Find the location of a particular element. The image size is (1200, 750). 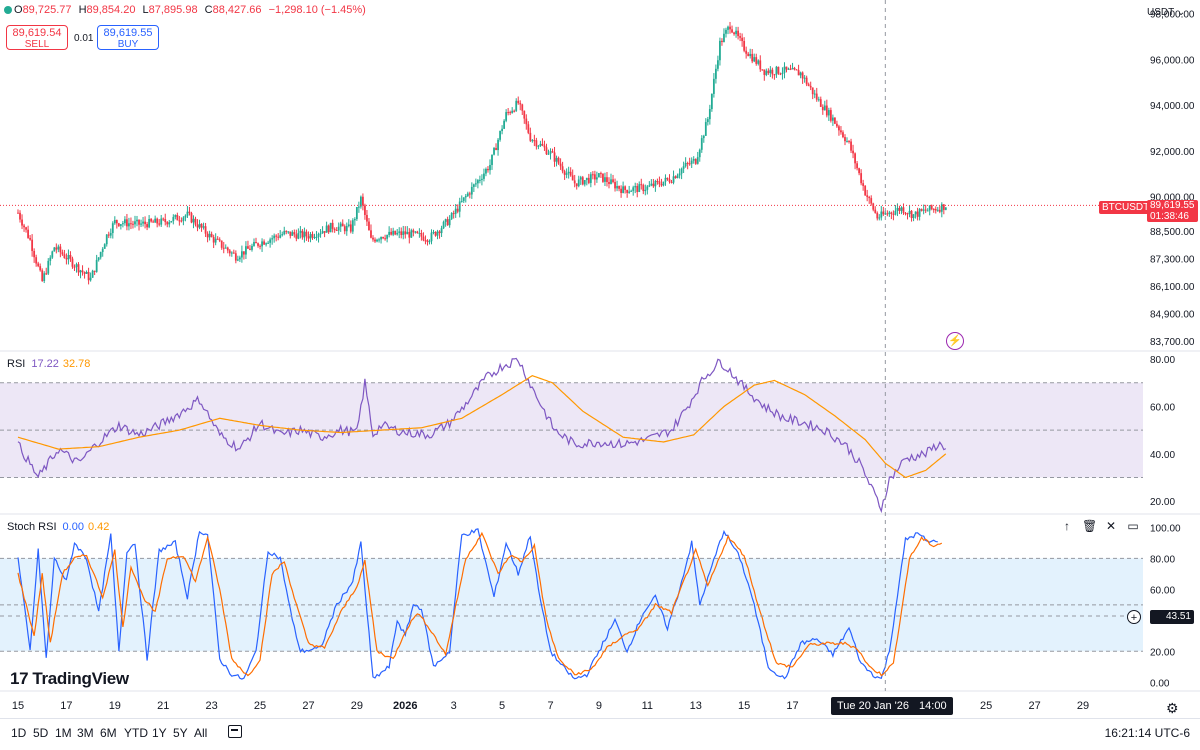

timeframe-5y: 5Y is located at coordinates (180, 733).